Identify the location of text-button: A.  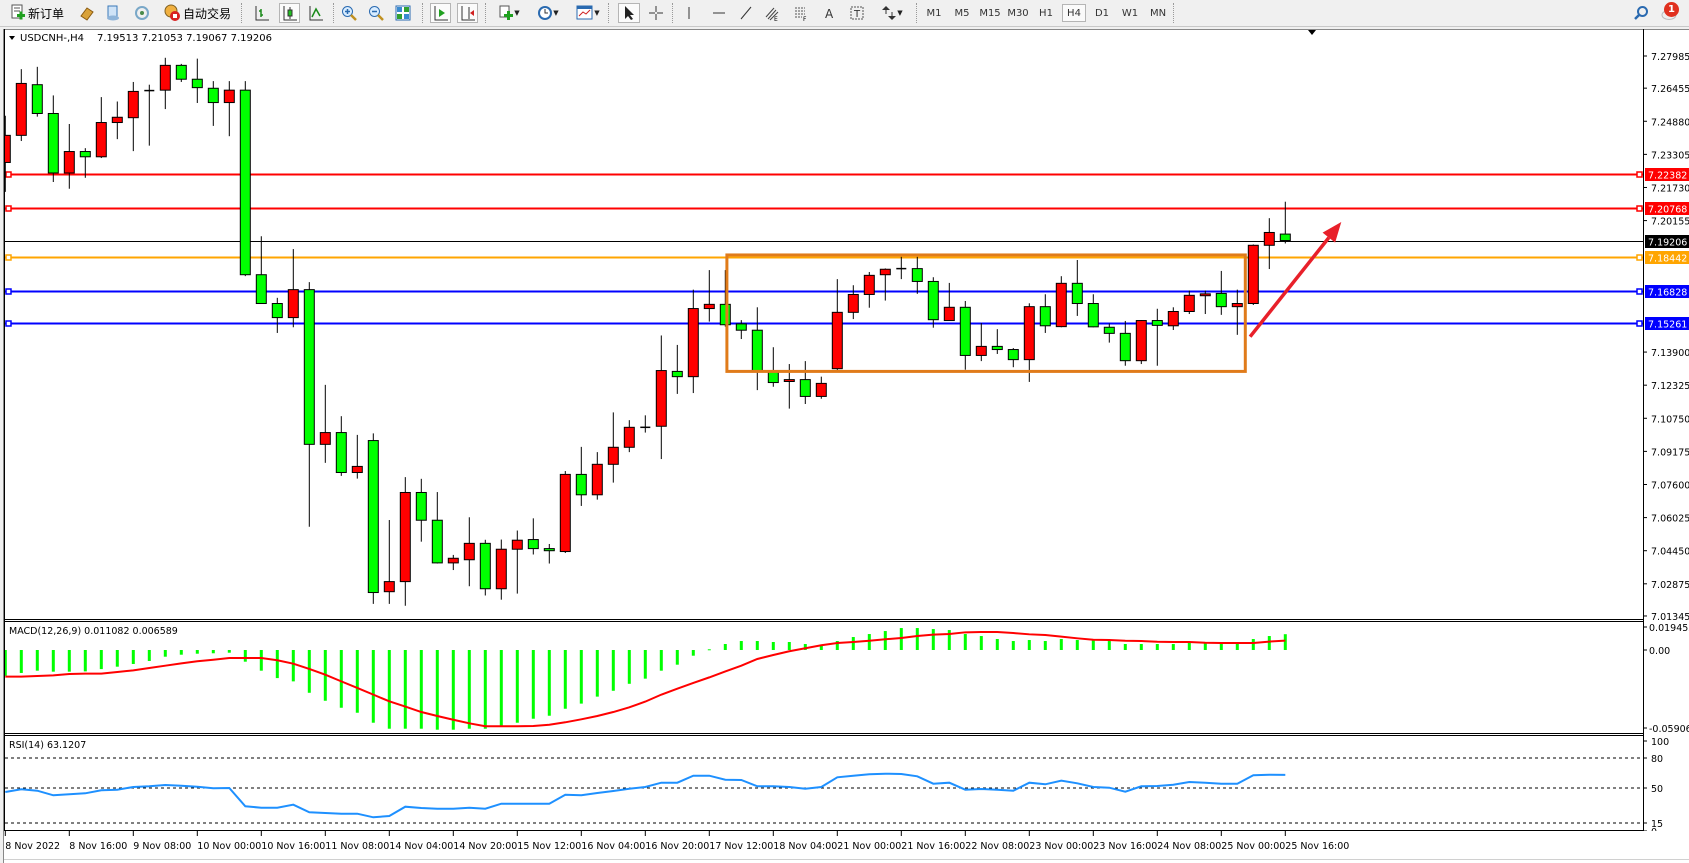
(830, 13).